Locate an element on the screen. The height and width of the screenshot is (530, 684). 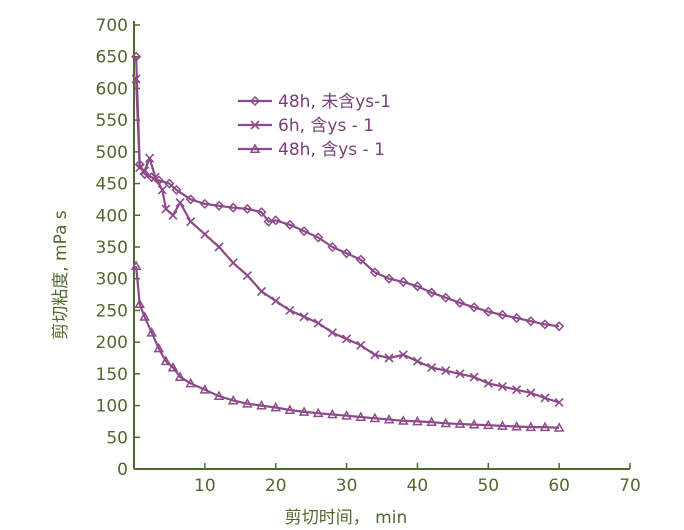
y-tick-label: 650 is located at coordinates (112, 58).